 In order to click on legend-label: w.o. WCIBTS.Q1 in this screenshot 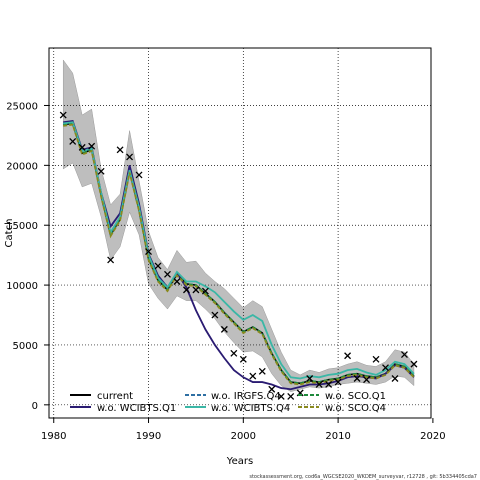, I will do `click(136, 408)`.